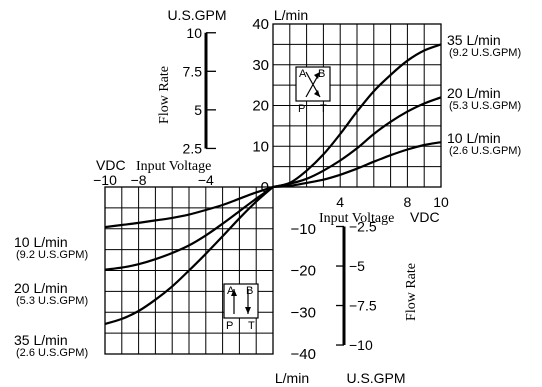 The height and width of the screenshot is (387, 542). What do you see at coordinates (292, 378) in the screenshot?
I see `y-axis-unit-lpm-bottom: L/min` at bounding box center [292, 378].